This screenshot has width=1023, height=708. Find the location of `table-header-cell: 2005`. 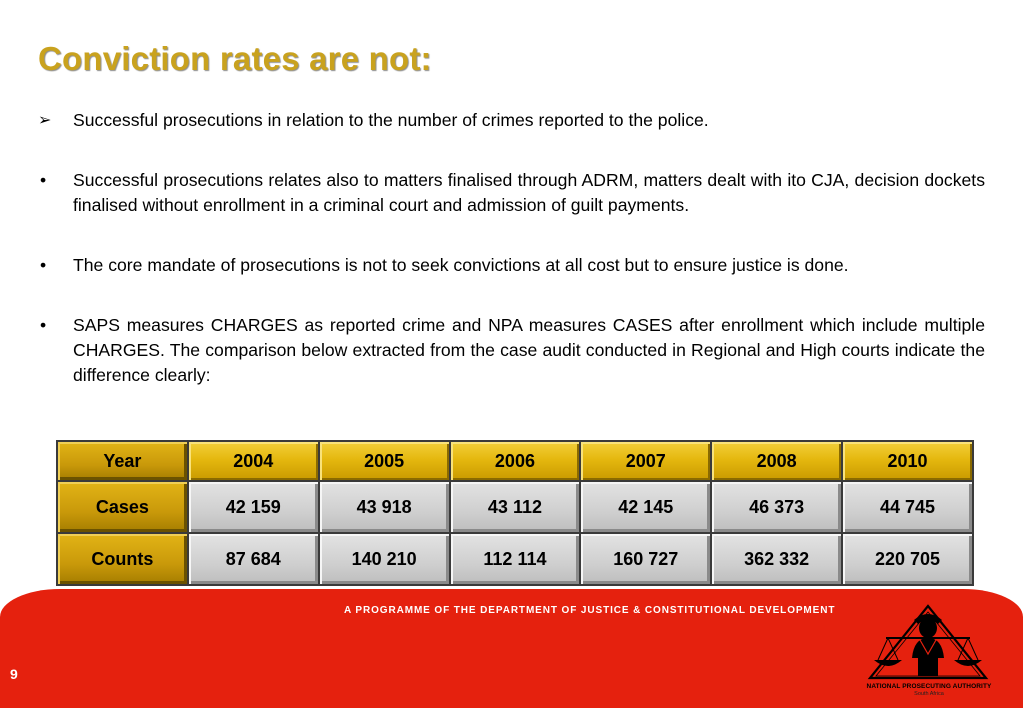

table-header-cell: 2005 is located at coordinates (384, 461).